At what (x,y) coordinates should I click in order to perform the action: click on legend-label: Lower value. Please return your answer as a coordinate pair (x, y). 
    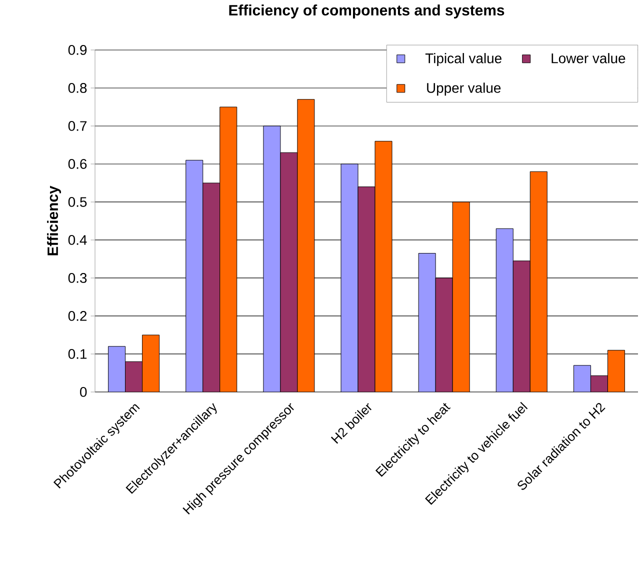
    Looking at the image, I should click on (589, 58).